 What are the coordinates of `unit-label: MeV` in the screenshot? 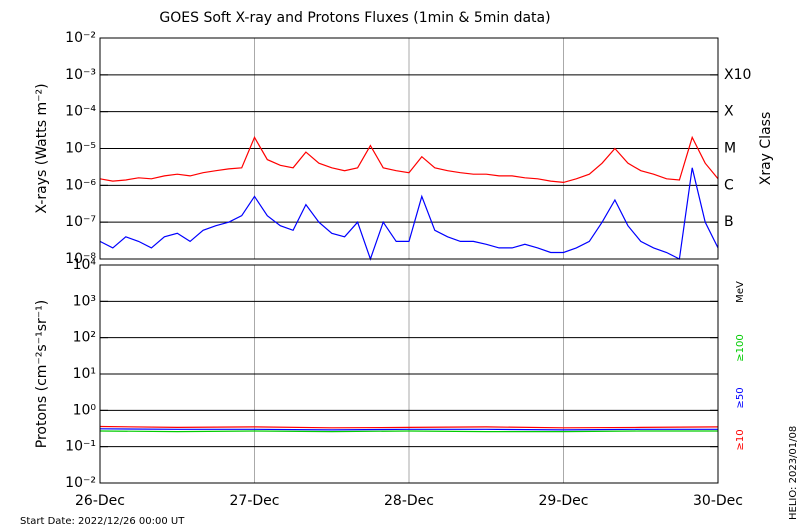 It's located at (740, 292).